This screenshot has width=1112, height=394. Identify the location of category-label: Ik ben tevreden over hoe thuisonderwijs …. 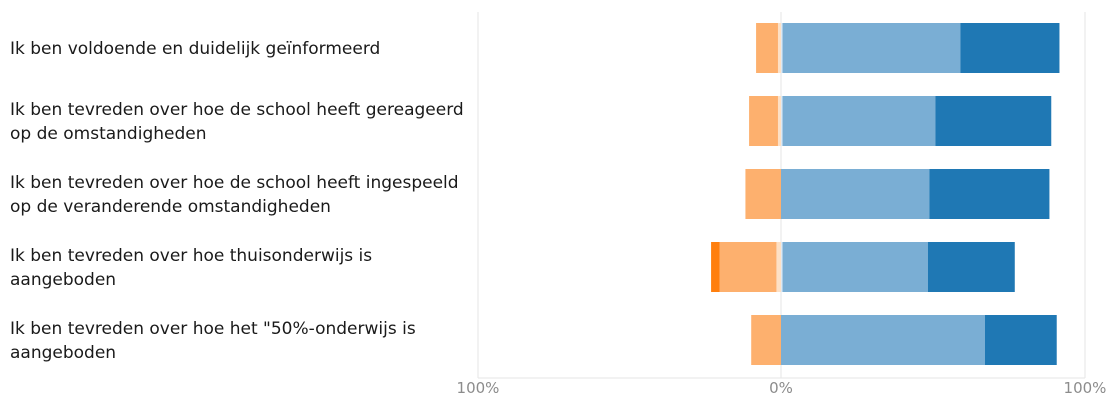
(191, 268).